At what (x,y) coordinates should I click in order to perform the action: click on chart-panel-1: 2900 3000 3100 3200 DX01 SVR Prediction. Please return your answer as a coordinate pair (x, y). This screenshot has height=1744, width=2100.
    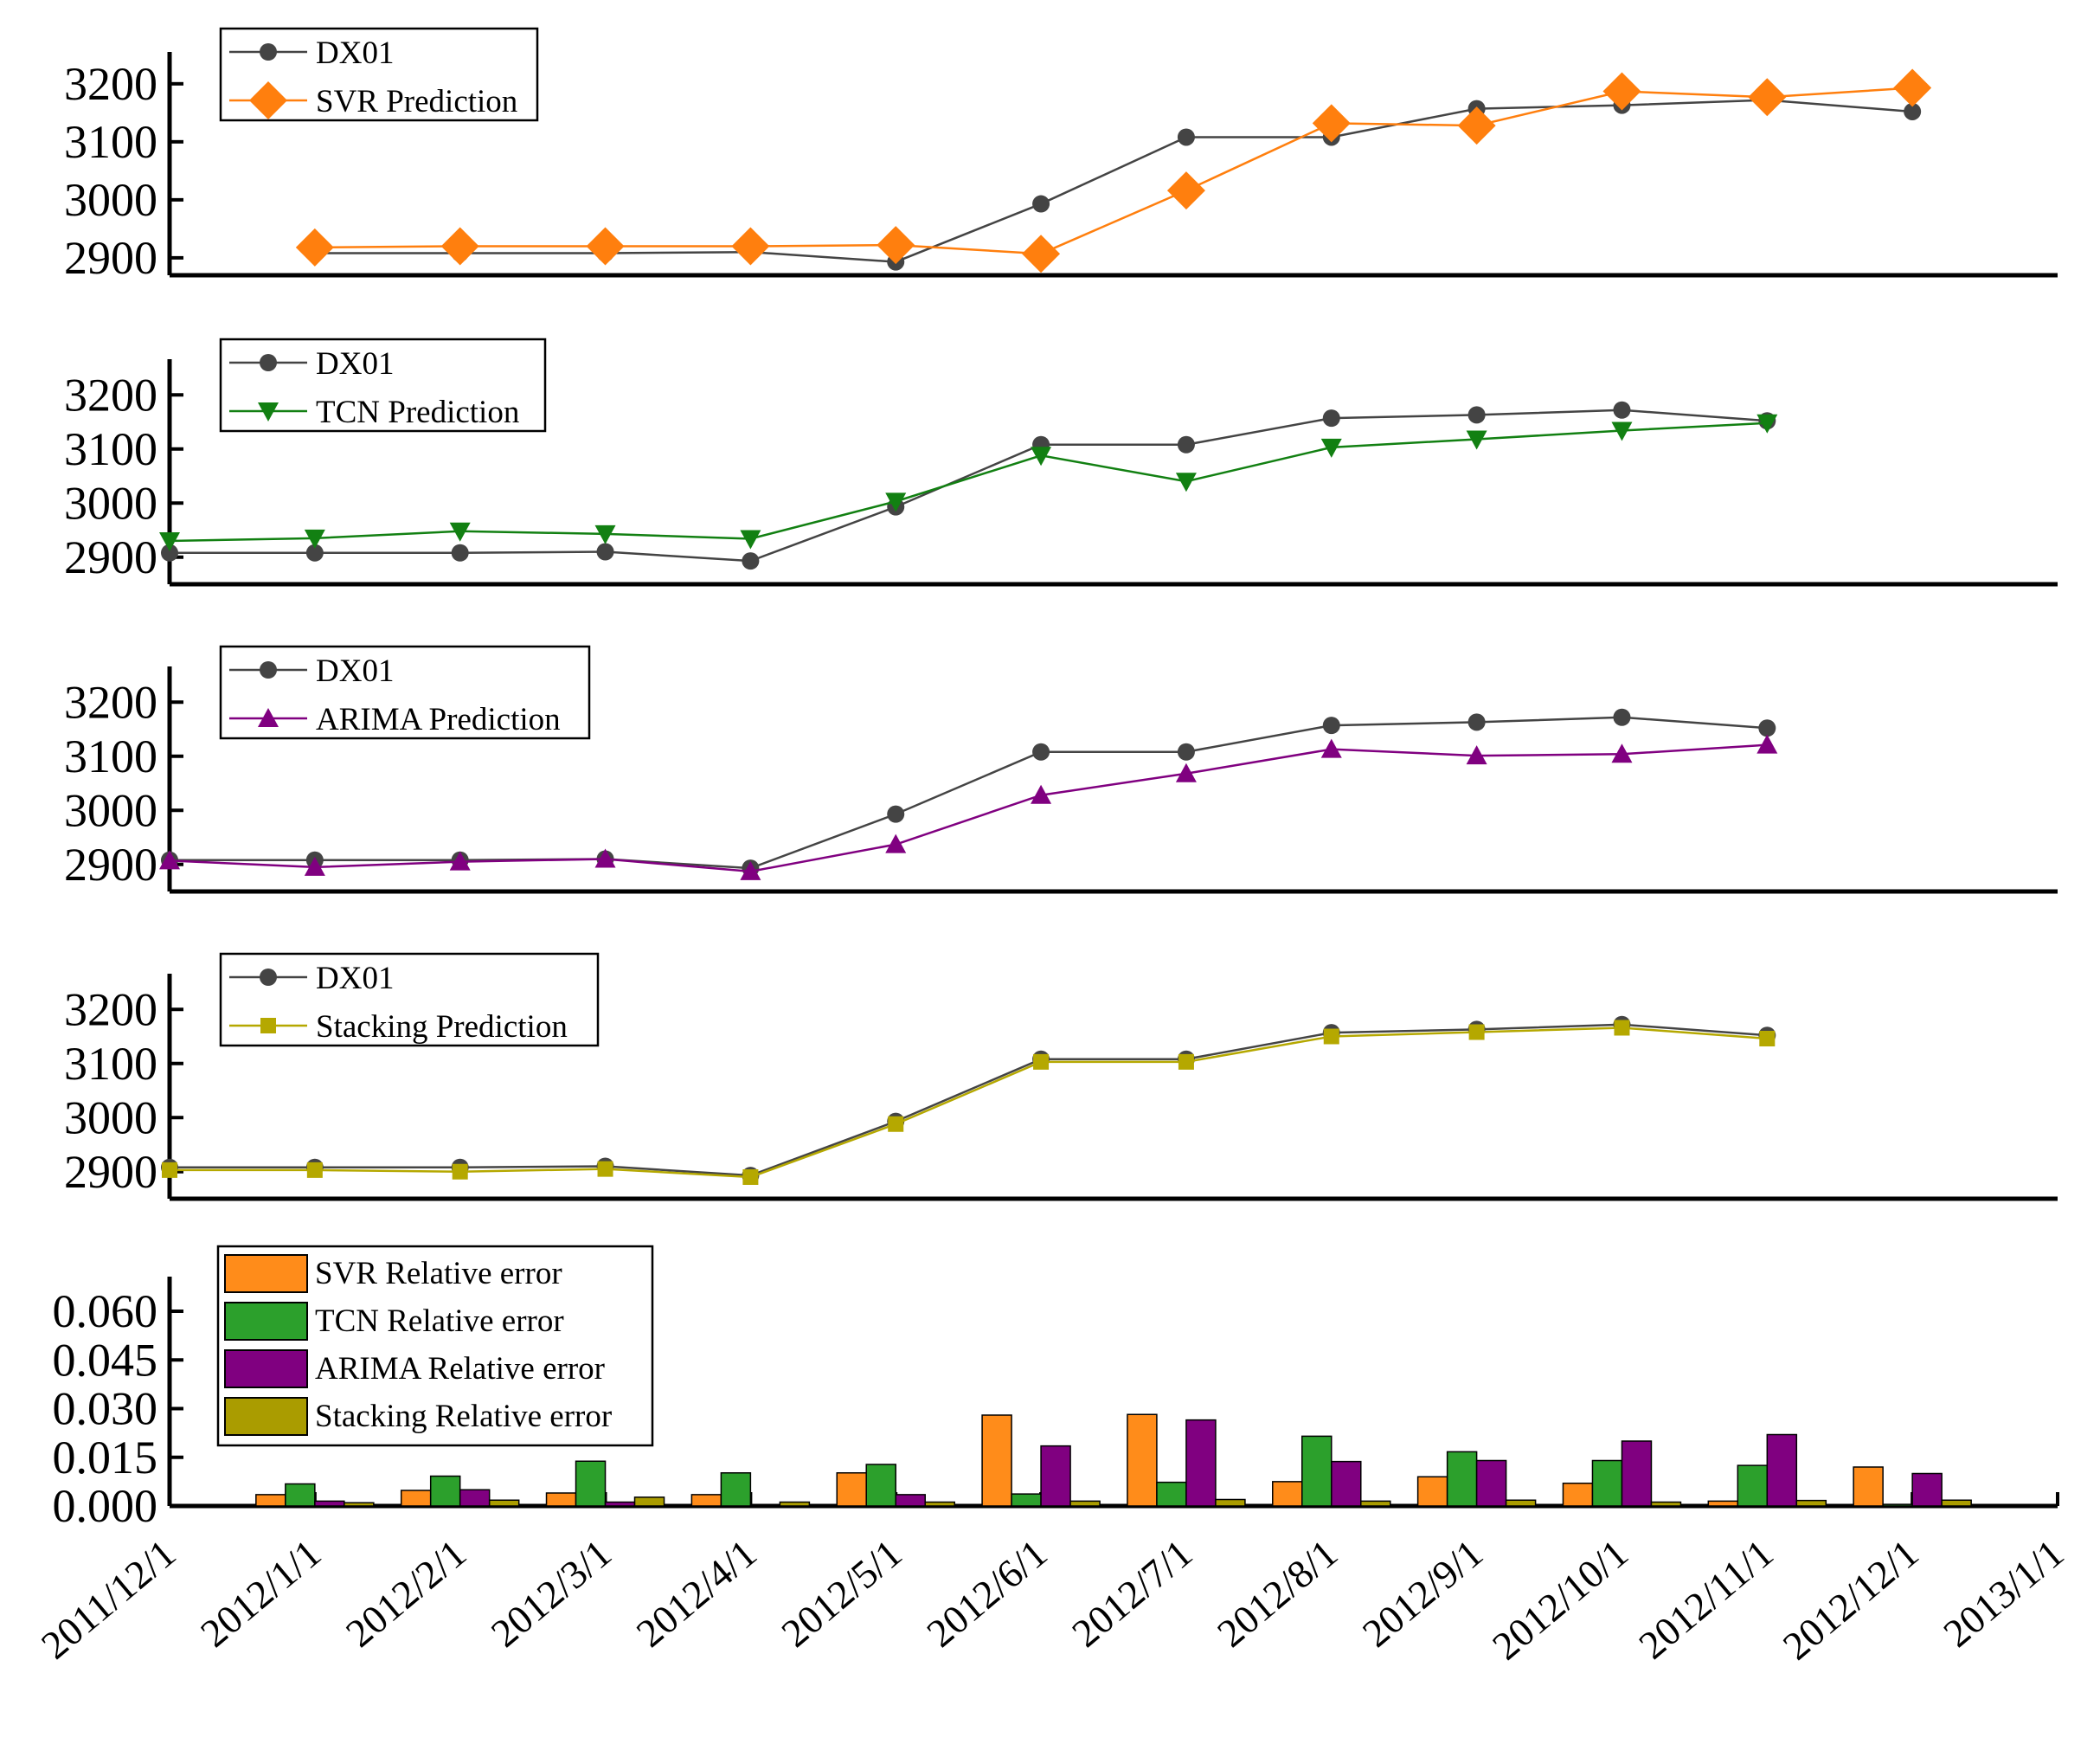
    Looking at the image, I should click on (1061, 156).